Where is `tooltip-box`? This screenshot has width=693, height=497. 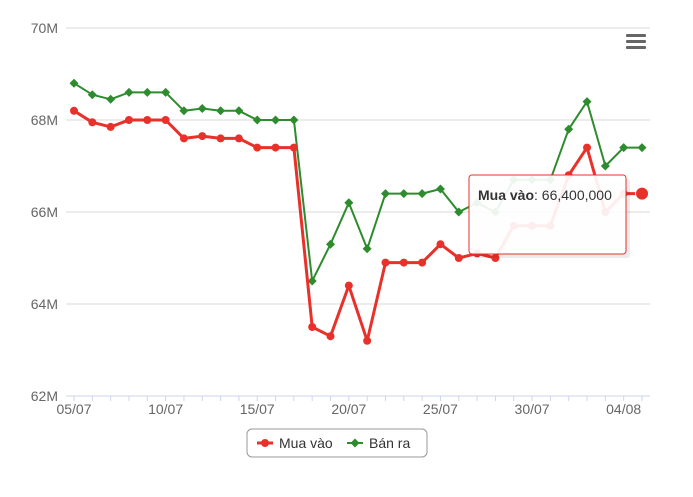
tooltip-box is located at coordinates (547, 214).